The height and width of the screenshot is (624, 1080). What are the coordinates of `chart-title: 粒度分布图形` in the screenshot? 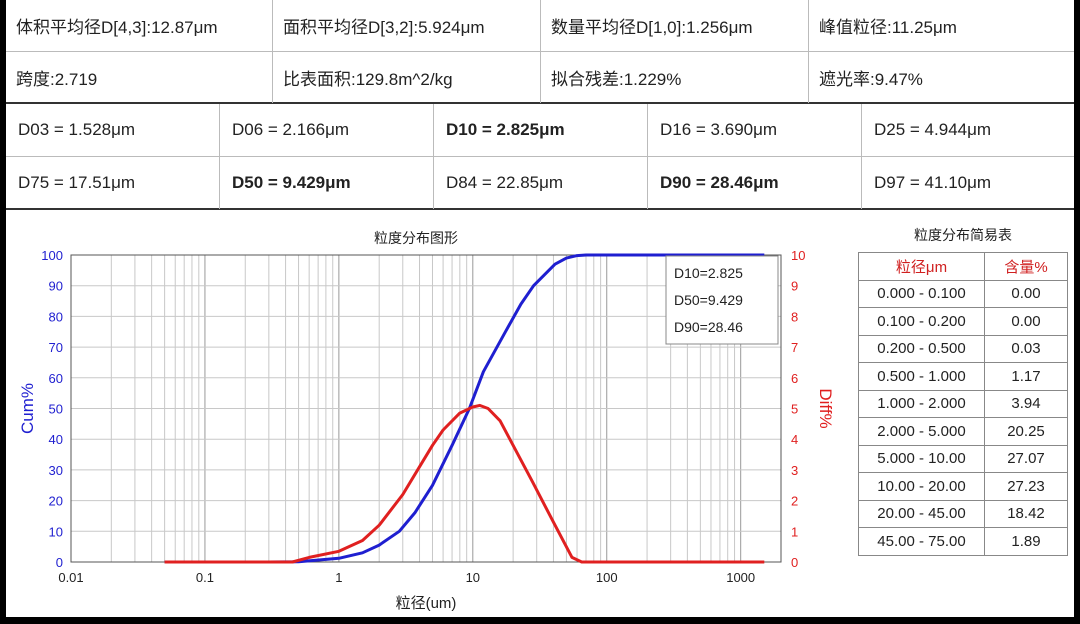 It's located at (416, 238).